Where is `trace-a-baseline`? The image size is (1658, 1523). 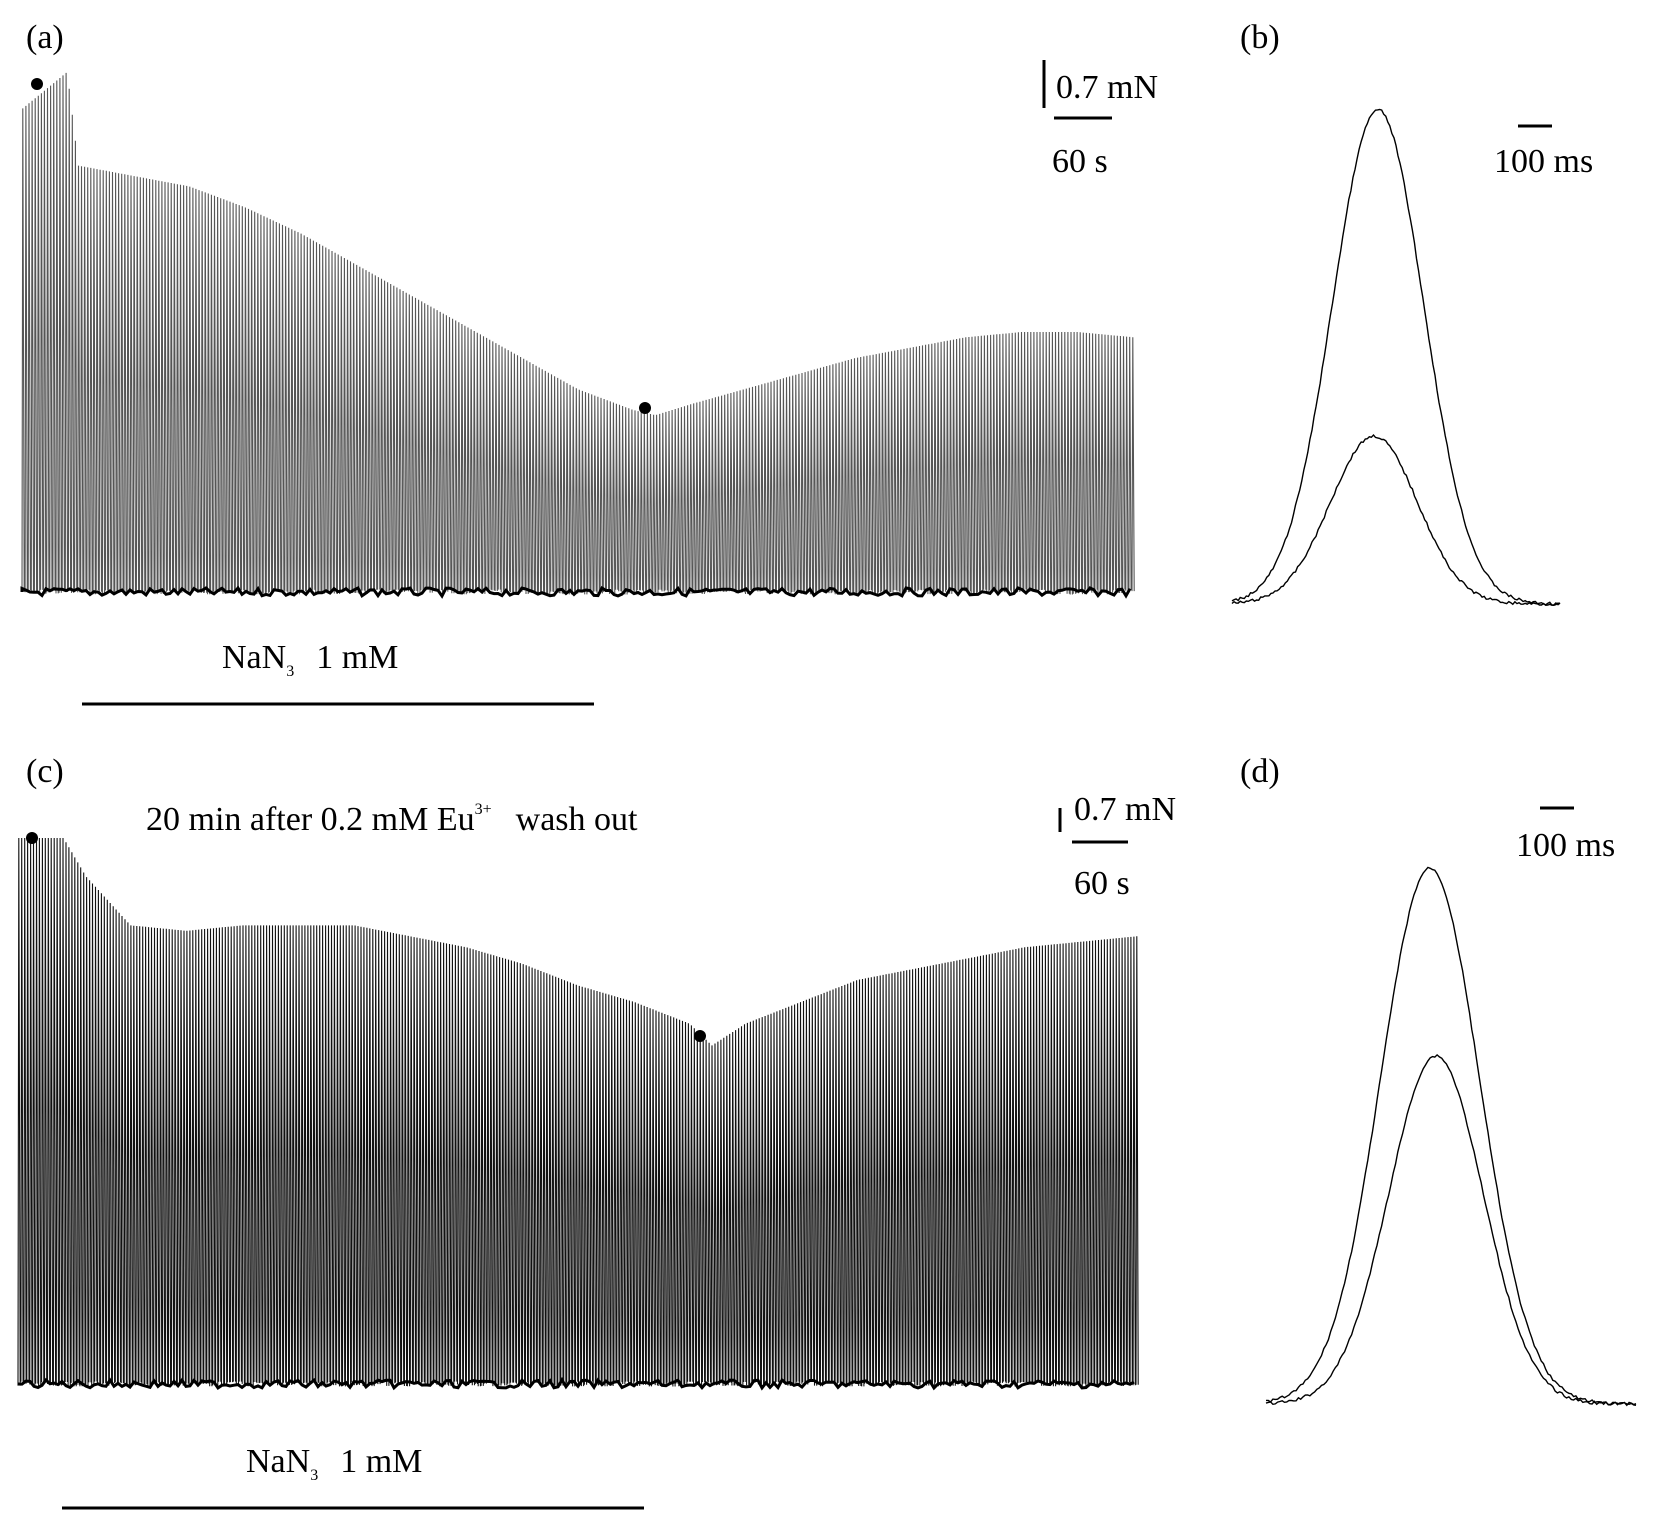 trace-a-baseline is located at coordinates (576, 592).